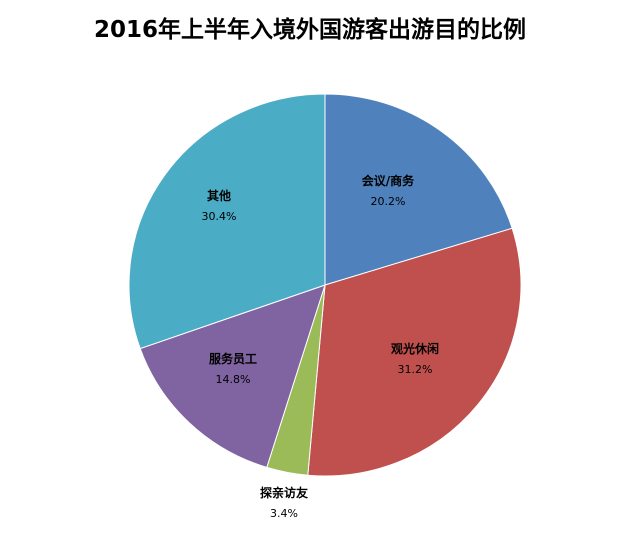 The height and width of the screenshot is (560, 620). Describe the element at coordinates (388, 180) in the screenshot. I see `slice-label-0: 会议/商务` at that location.